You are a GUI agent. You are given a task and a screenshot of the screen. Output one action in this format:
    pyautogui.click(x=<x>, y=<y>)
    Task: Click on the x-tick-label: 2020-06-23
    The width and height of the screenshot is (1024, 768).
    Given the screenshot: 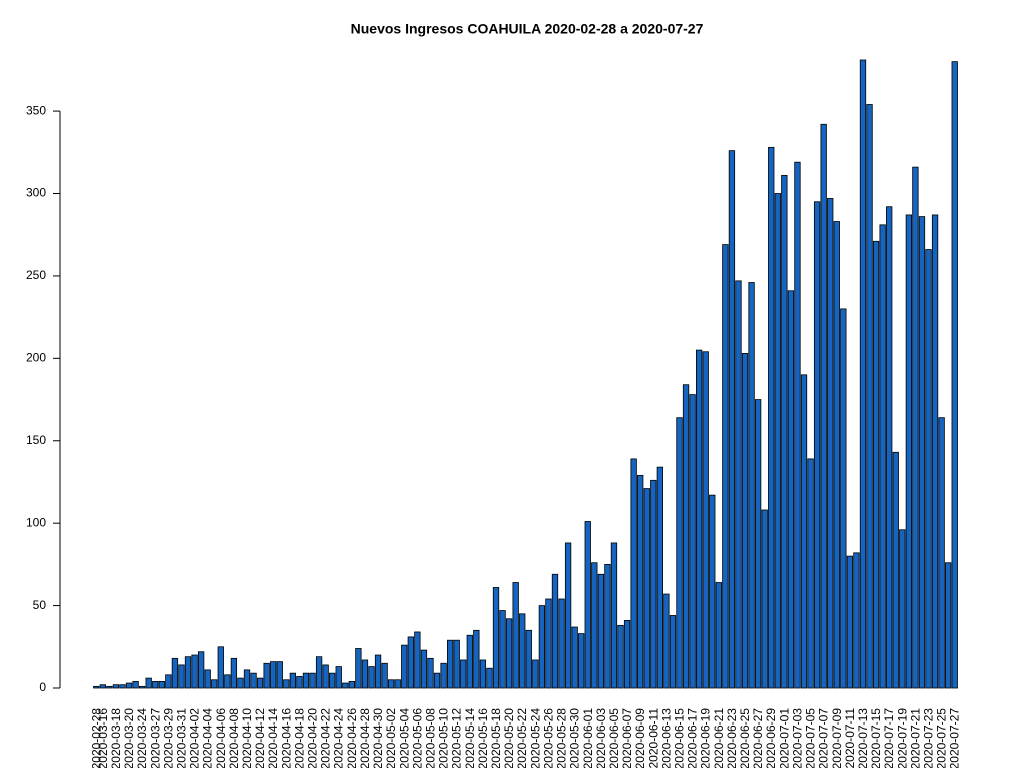 What is the action you would take?
    pyautogui.click(x=732, y=738)
    